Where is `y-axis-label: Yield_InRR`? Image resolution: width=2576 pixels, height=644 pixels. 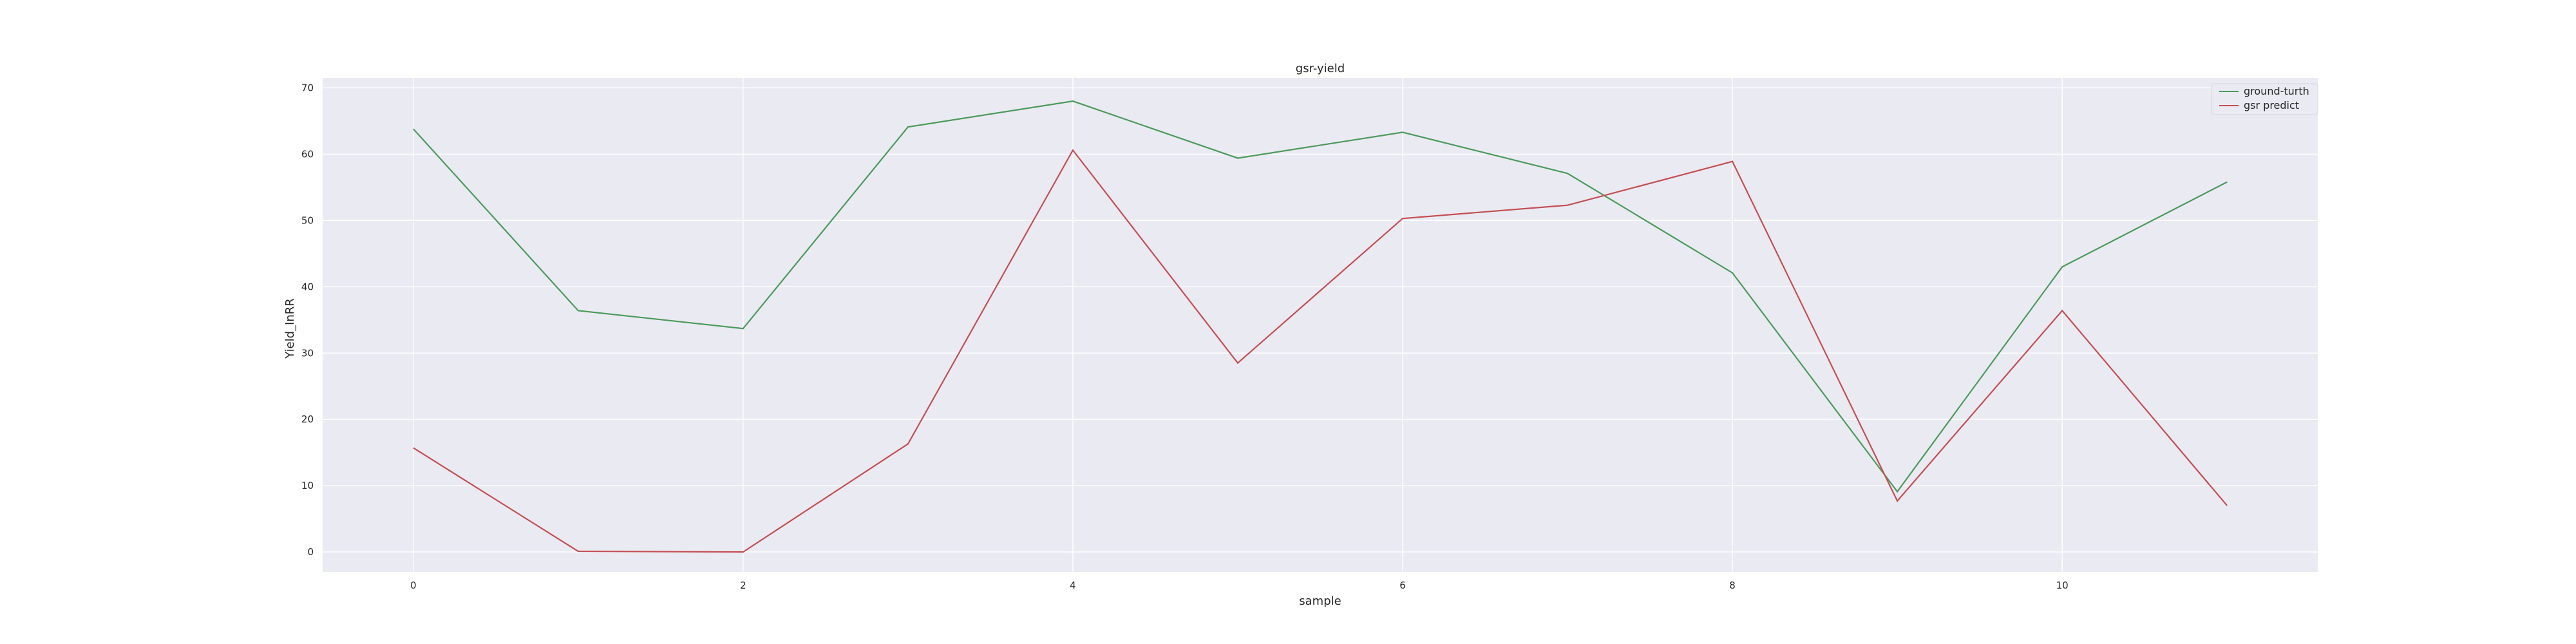
y-axis-label: Yield_InRR is located at coordinates (290, 328).